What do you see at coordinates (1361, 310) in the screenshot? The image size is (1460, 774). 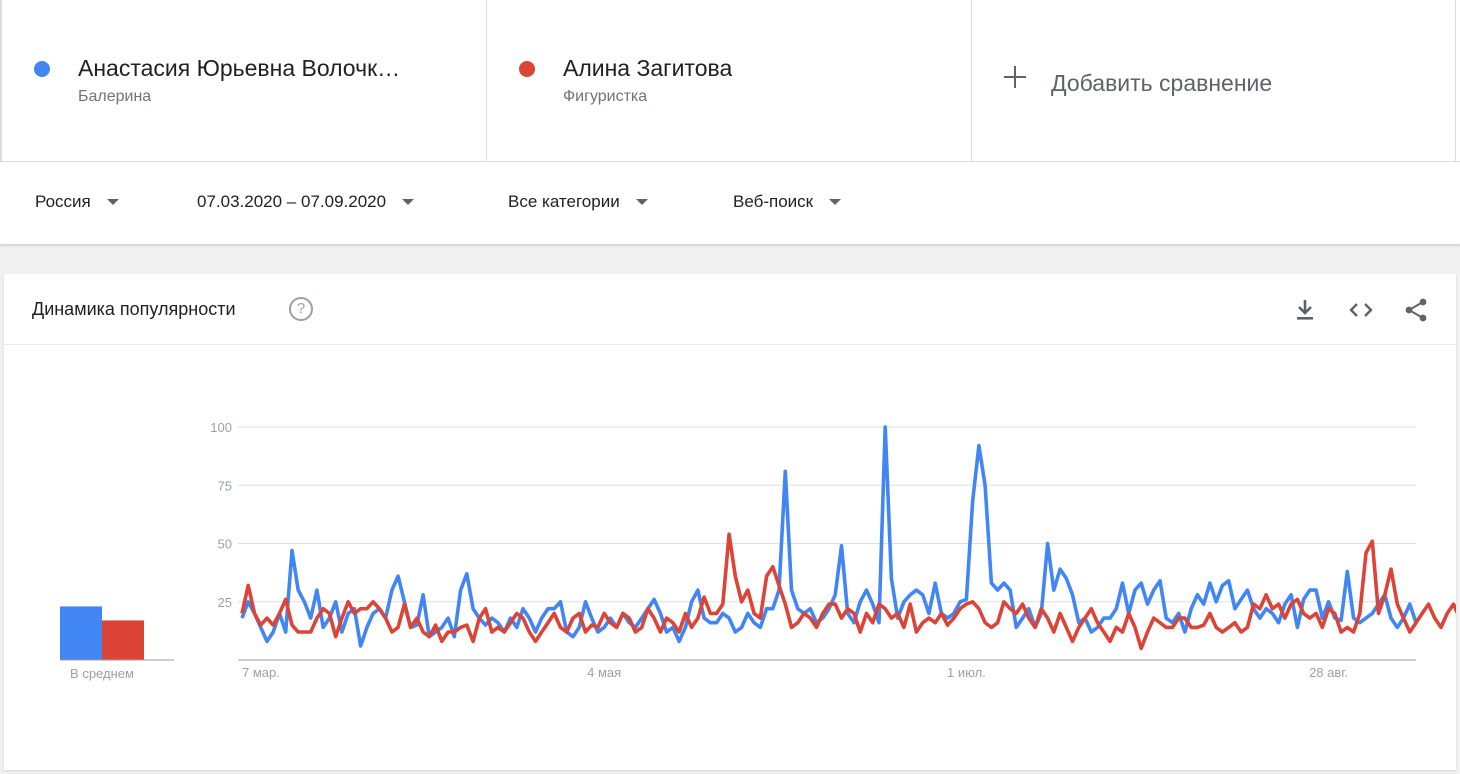 I see `embed-code-icon` at bounding box center [1361, 310].